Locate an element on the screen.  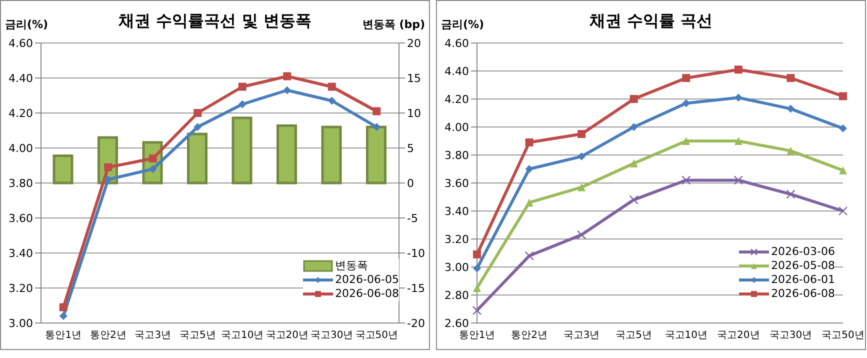
y2-tick-label: -10 is located at coordinates (416, 253).